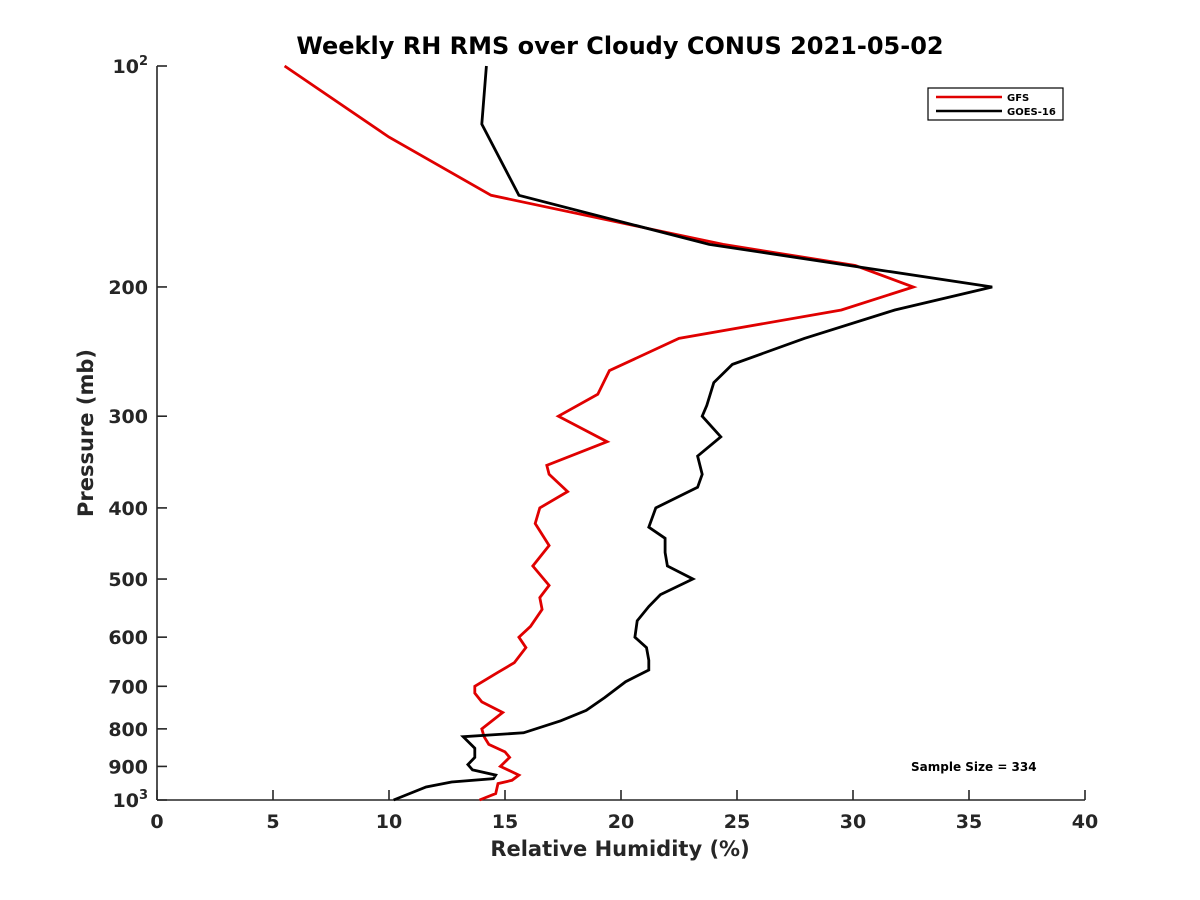 The width and height of the screenshot is (1200, 900). What do you see at coordinates (621, 822) in the screenshot?
I see `x-tick-label: 20` at bounding box center [621, 822].